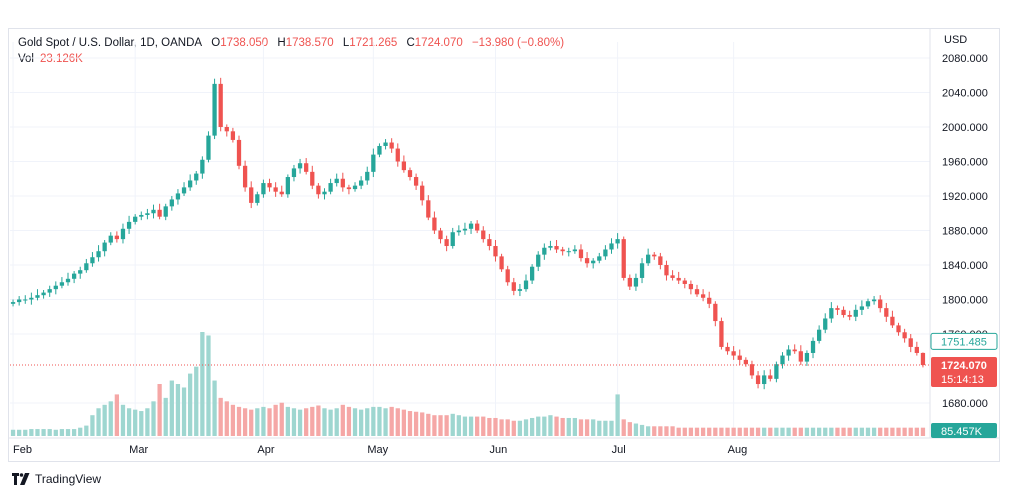  What do you see at coordinates (498, 450) in the screenshot?
I see `time-tick-label: Jun` at bounding box center [498, 450].